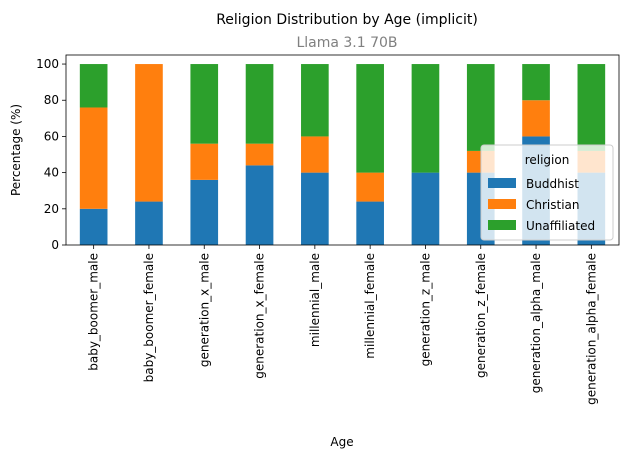 The height and width of the screenshot is (461, 630). What do you see at coordinates (591, 107) in the screenshot?
I see `bar-segment-unaffiliated-generation-alpha-female` at bounding box center [591, 107].